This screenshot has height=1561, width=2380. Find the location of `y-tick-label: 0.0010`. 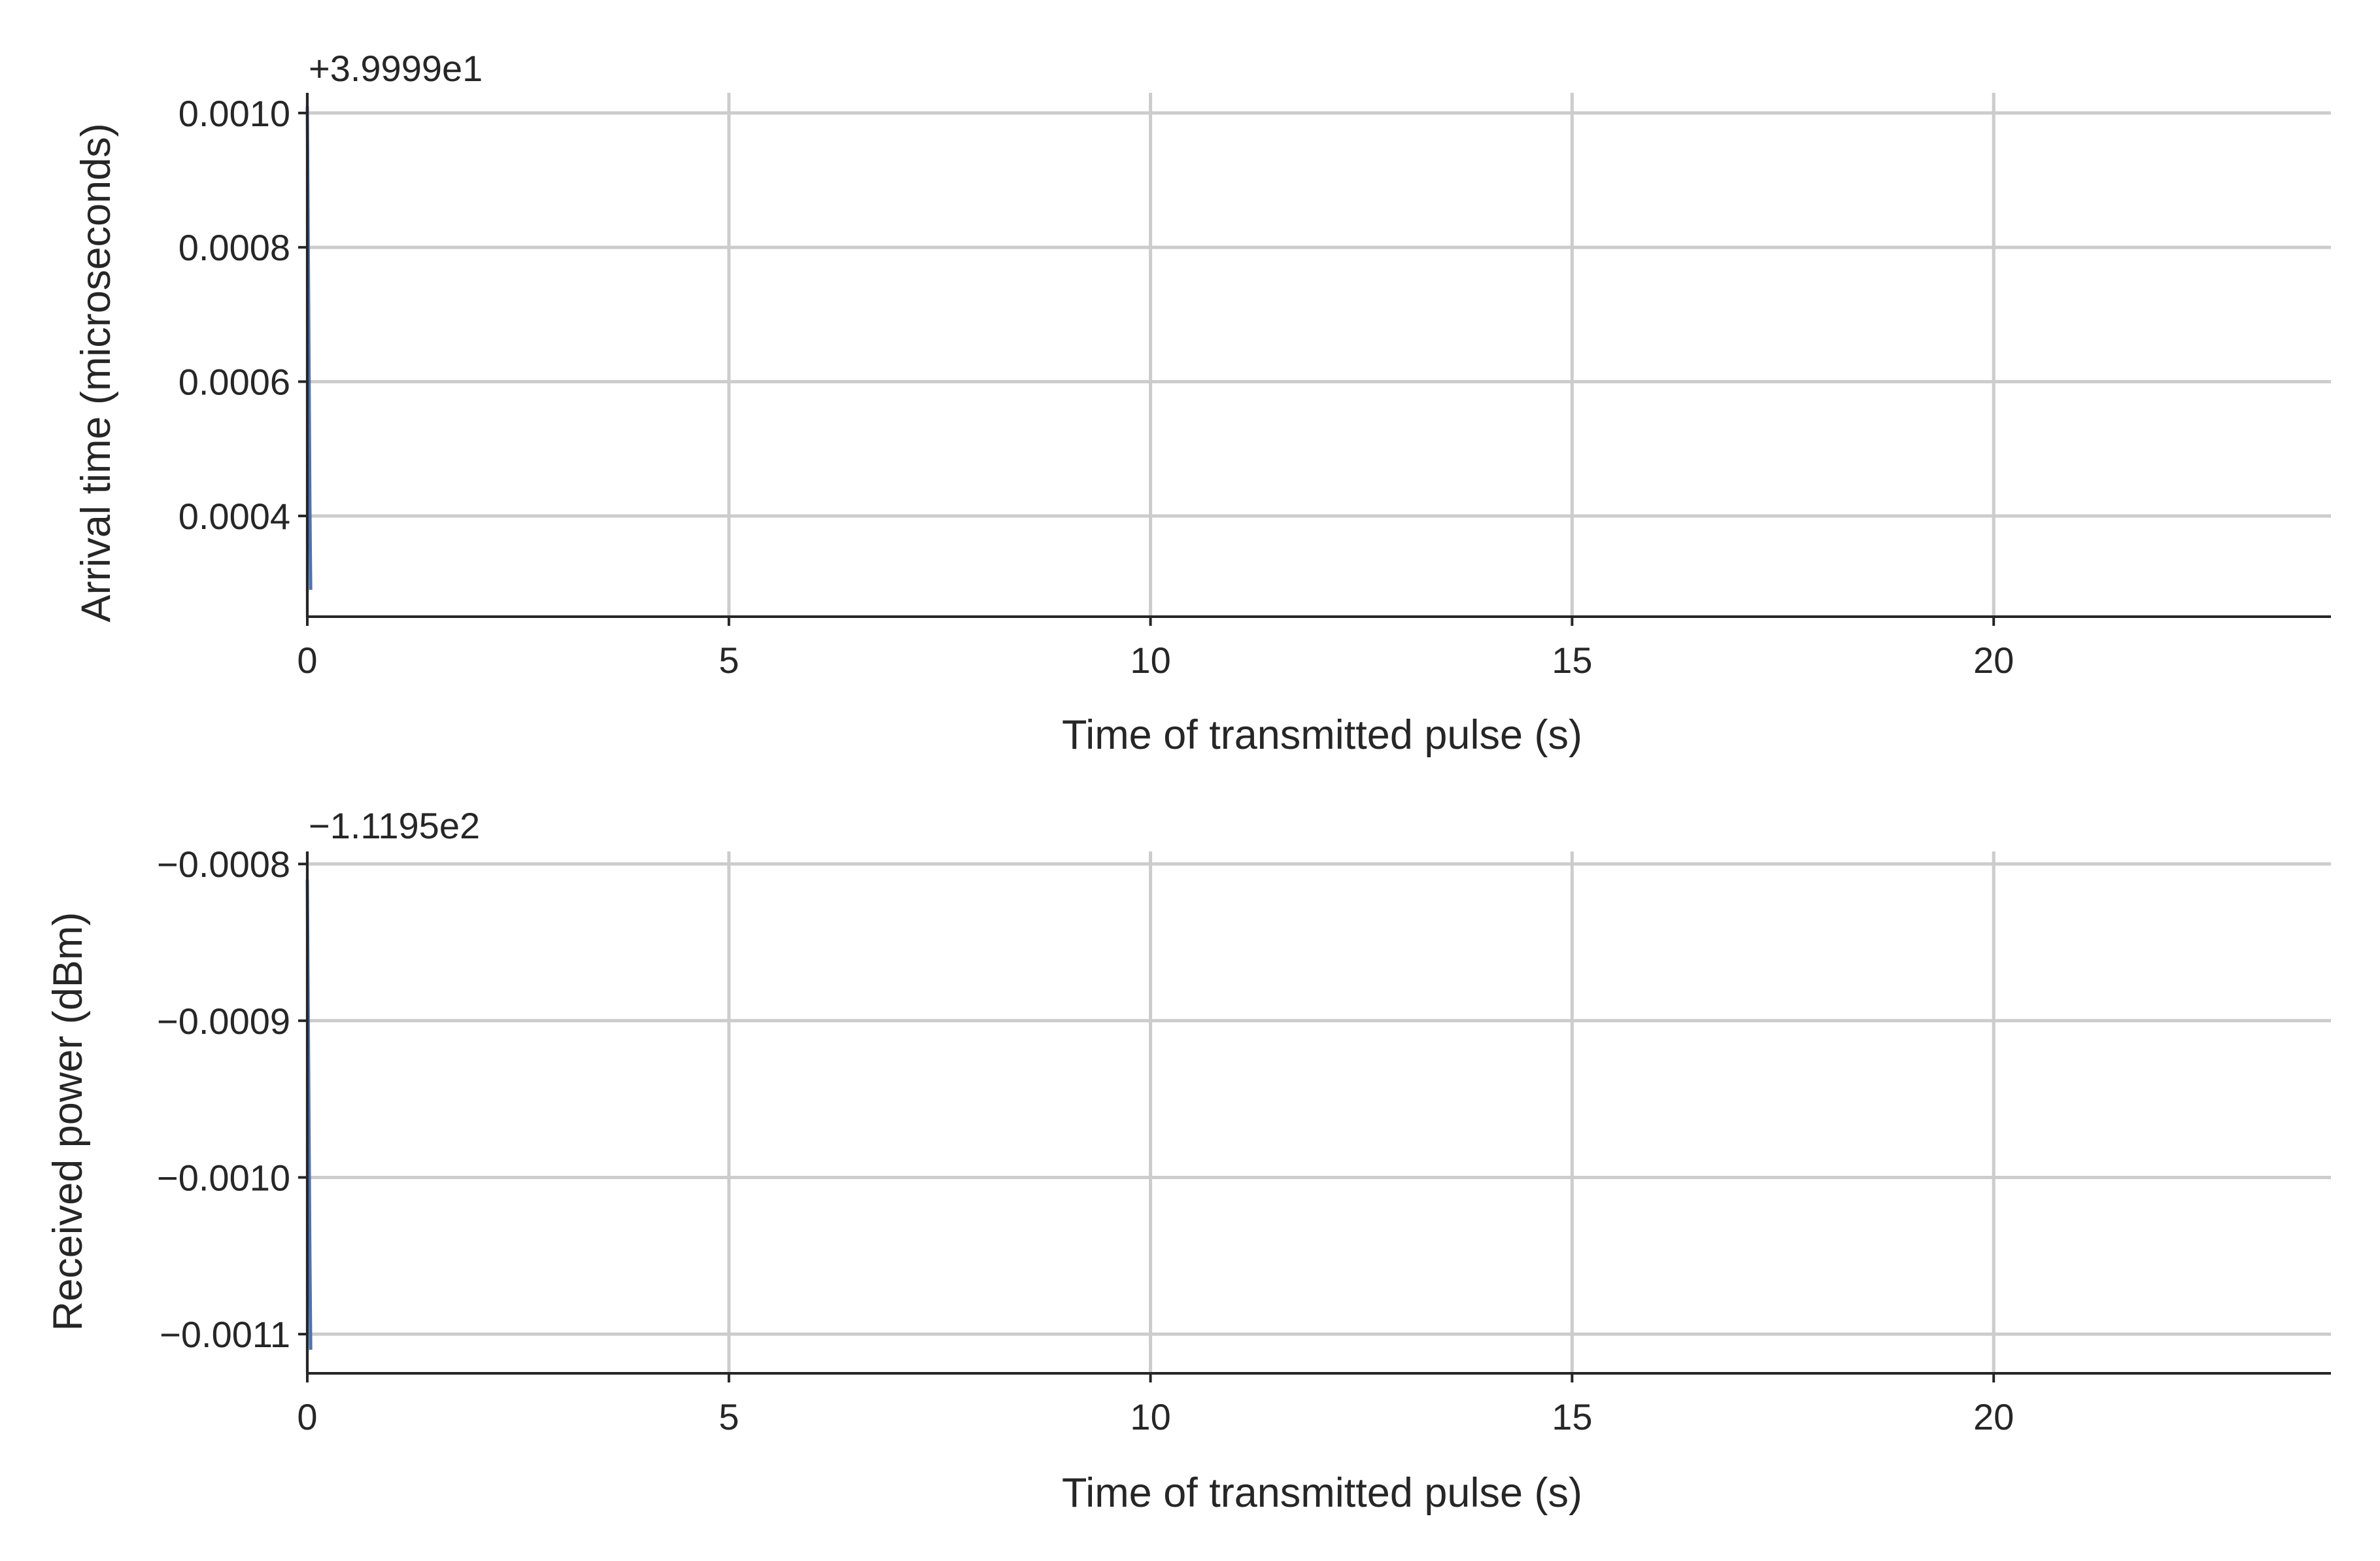

y-tick-label: 0.0010 is located at coordinates (234, 113).